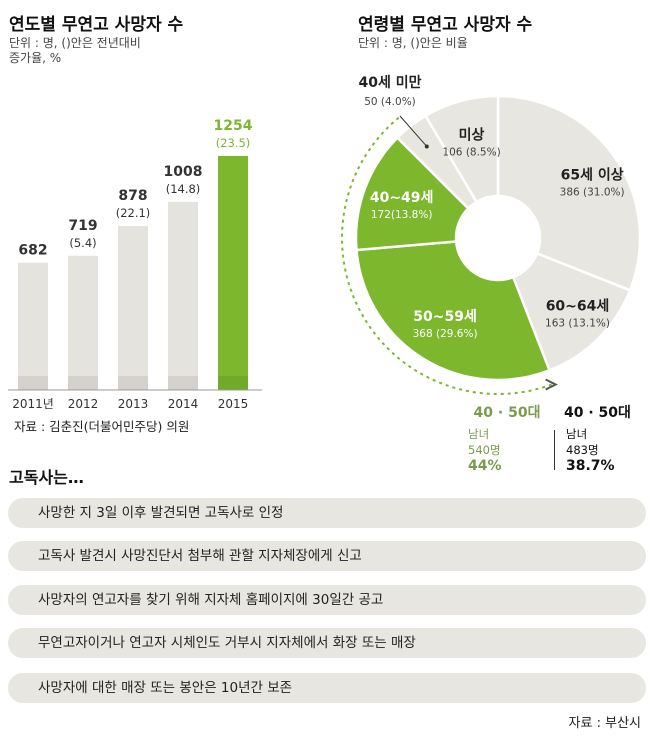 Image resolution: width=655 pixels, height=747 pixels. What do you see at coordinates (102, 426) in the screenshot?
I see `bar-chart-source: 자료 : 김춘진(더불어민주당) 의원` at bounding box center [102, 426].